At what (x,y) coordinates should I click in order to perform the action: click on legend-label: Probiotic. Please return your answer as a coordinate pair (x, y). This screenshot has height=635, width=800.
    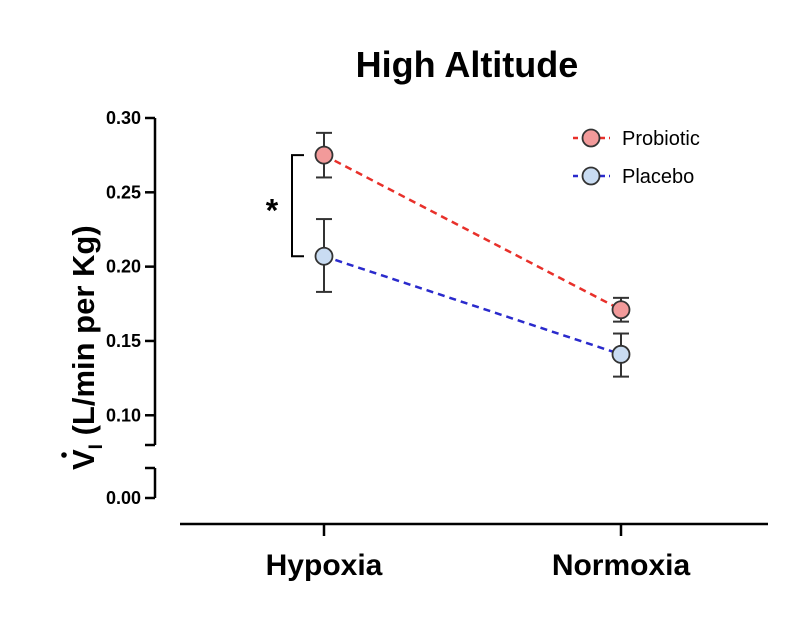
    Looking at the image, I should click on (661, 139).